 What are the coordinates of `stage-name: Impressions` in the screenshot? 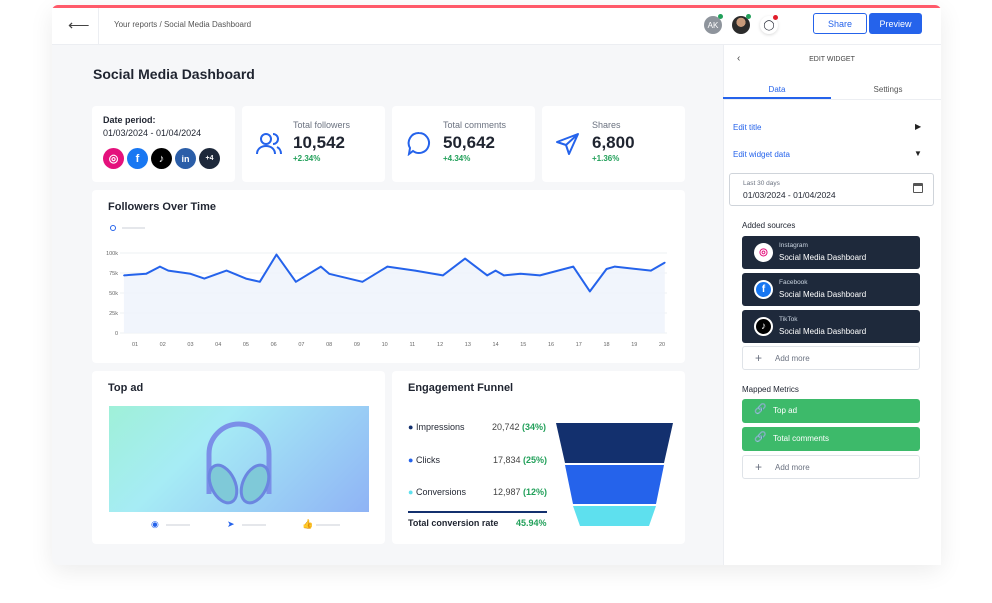 It's located at (440, 427).